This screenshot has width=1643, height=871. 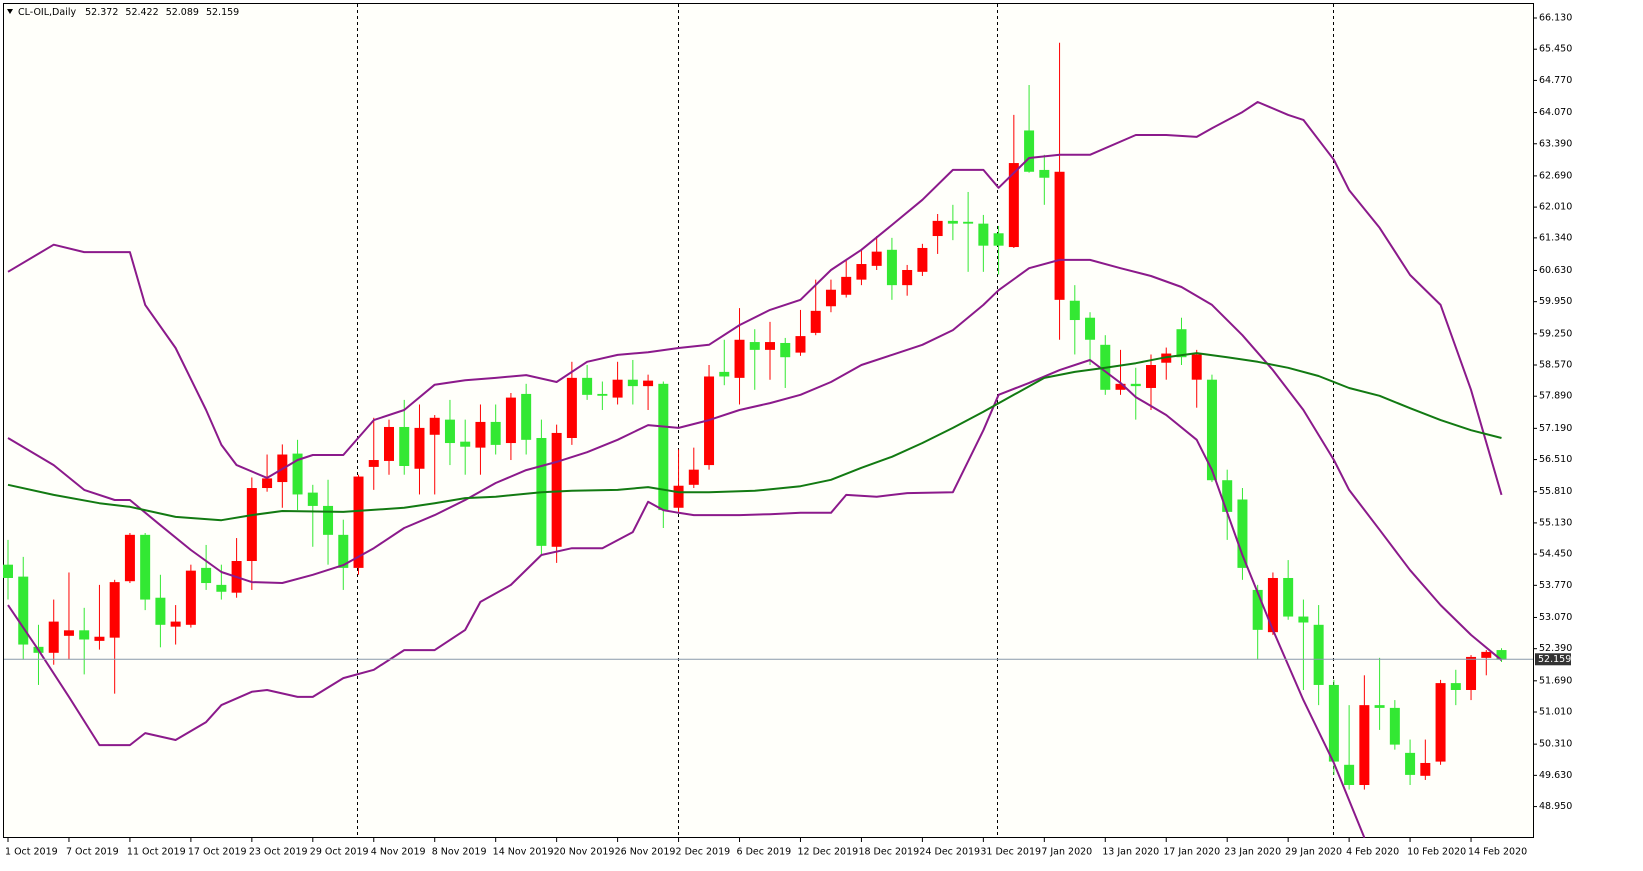 What do you see at coordinates (10, 11) in the screenshot?
I see `header-arrow` at bounding box center [10, 11].